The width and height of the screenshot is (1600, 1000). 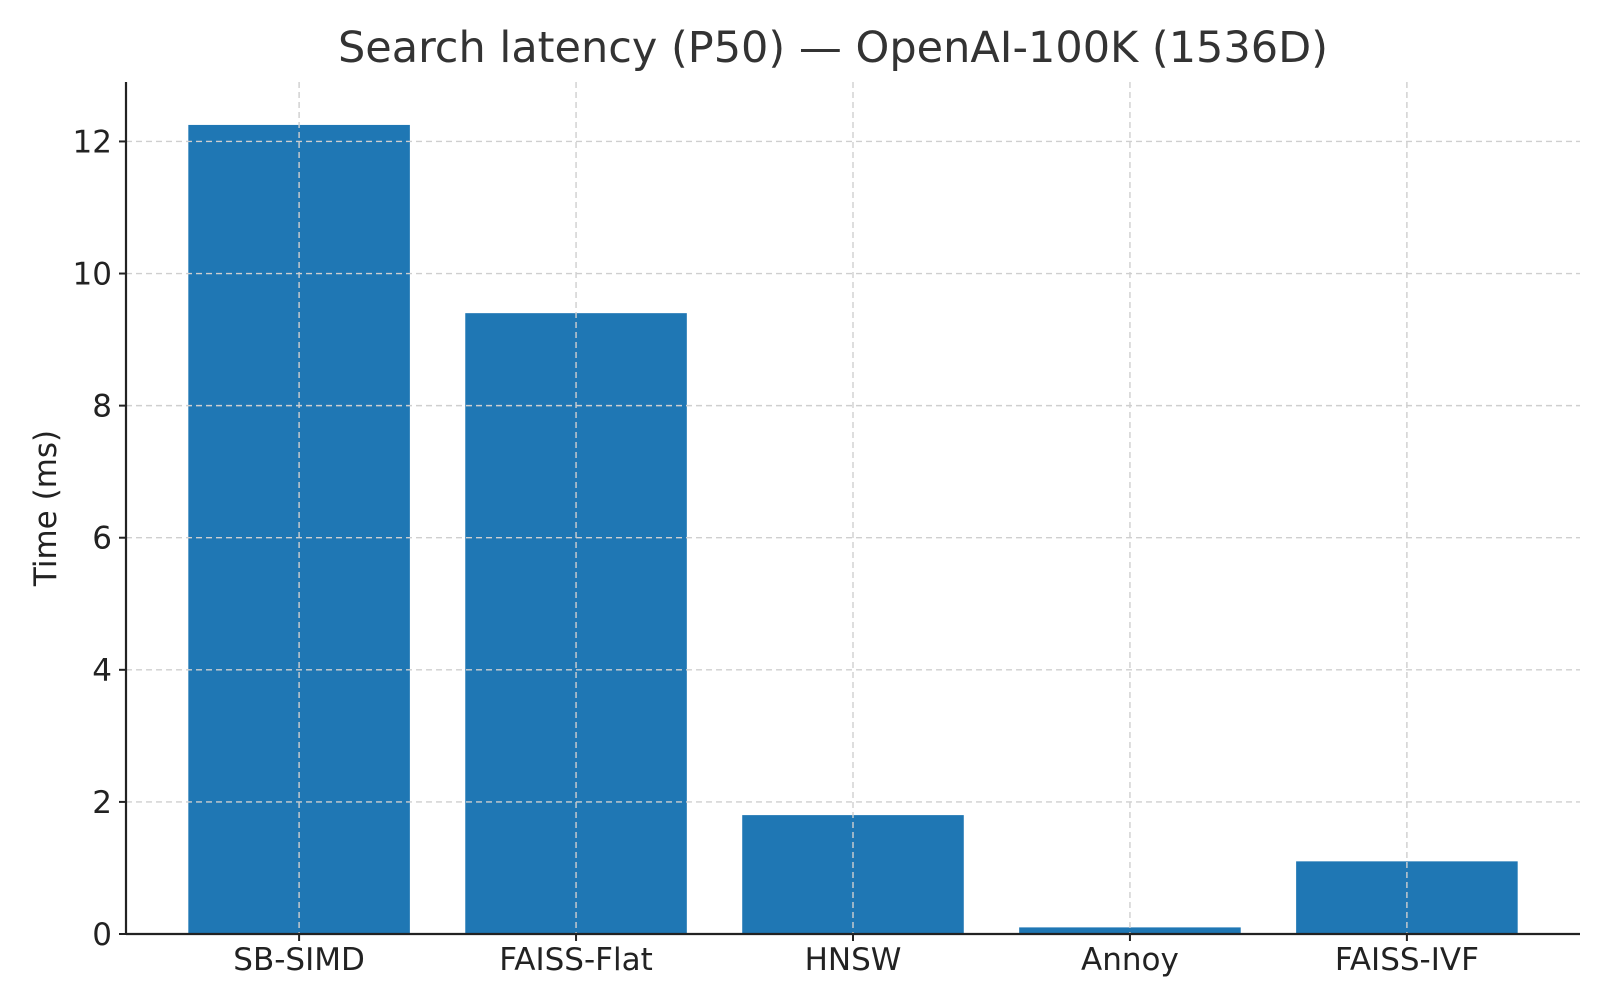 What do you see at coordinates (92, 142) in the screenshot?
I see `y-tick-label: 12` at bounding box center [92, 142].